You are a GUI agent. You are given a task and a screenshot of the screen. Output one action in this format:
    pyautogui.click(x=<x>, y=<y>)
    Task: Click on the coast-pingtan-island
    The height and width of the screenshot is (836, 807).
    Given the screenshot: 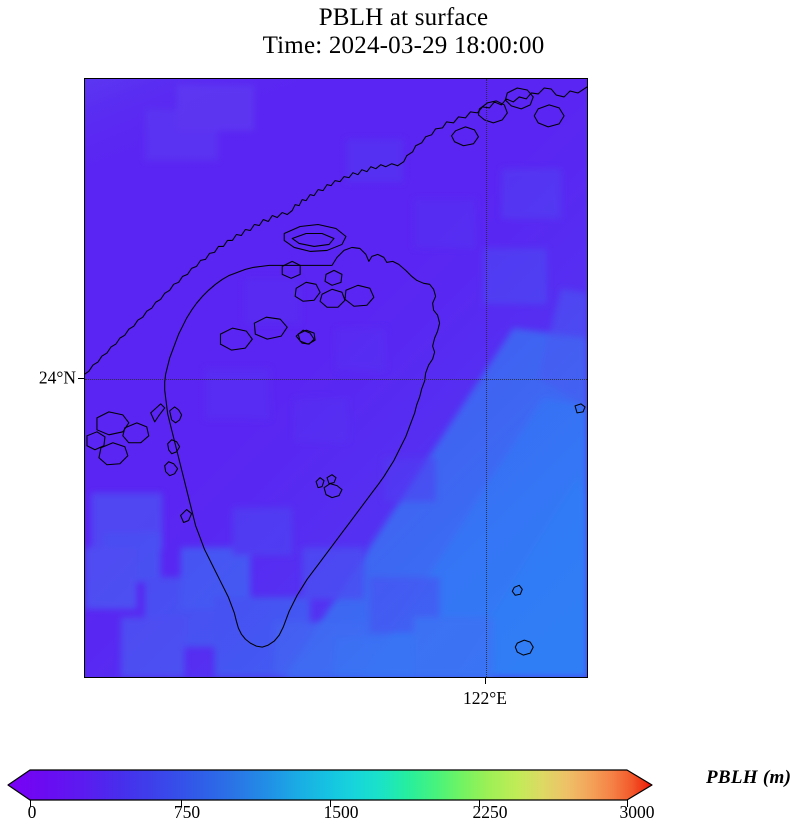 What is the action you would take?
    pyautogui.click(x=315, y=237)
    